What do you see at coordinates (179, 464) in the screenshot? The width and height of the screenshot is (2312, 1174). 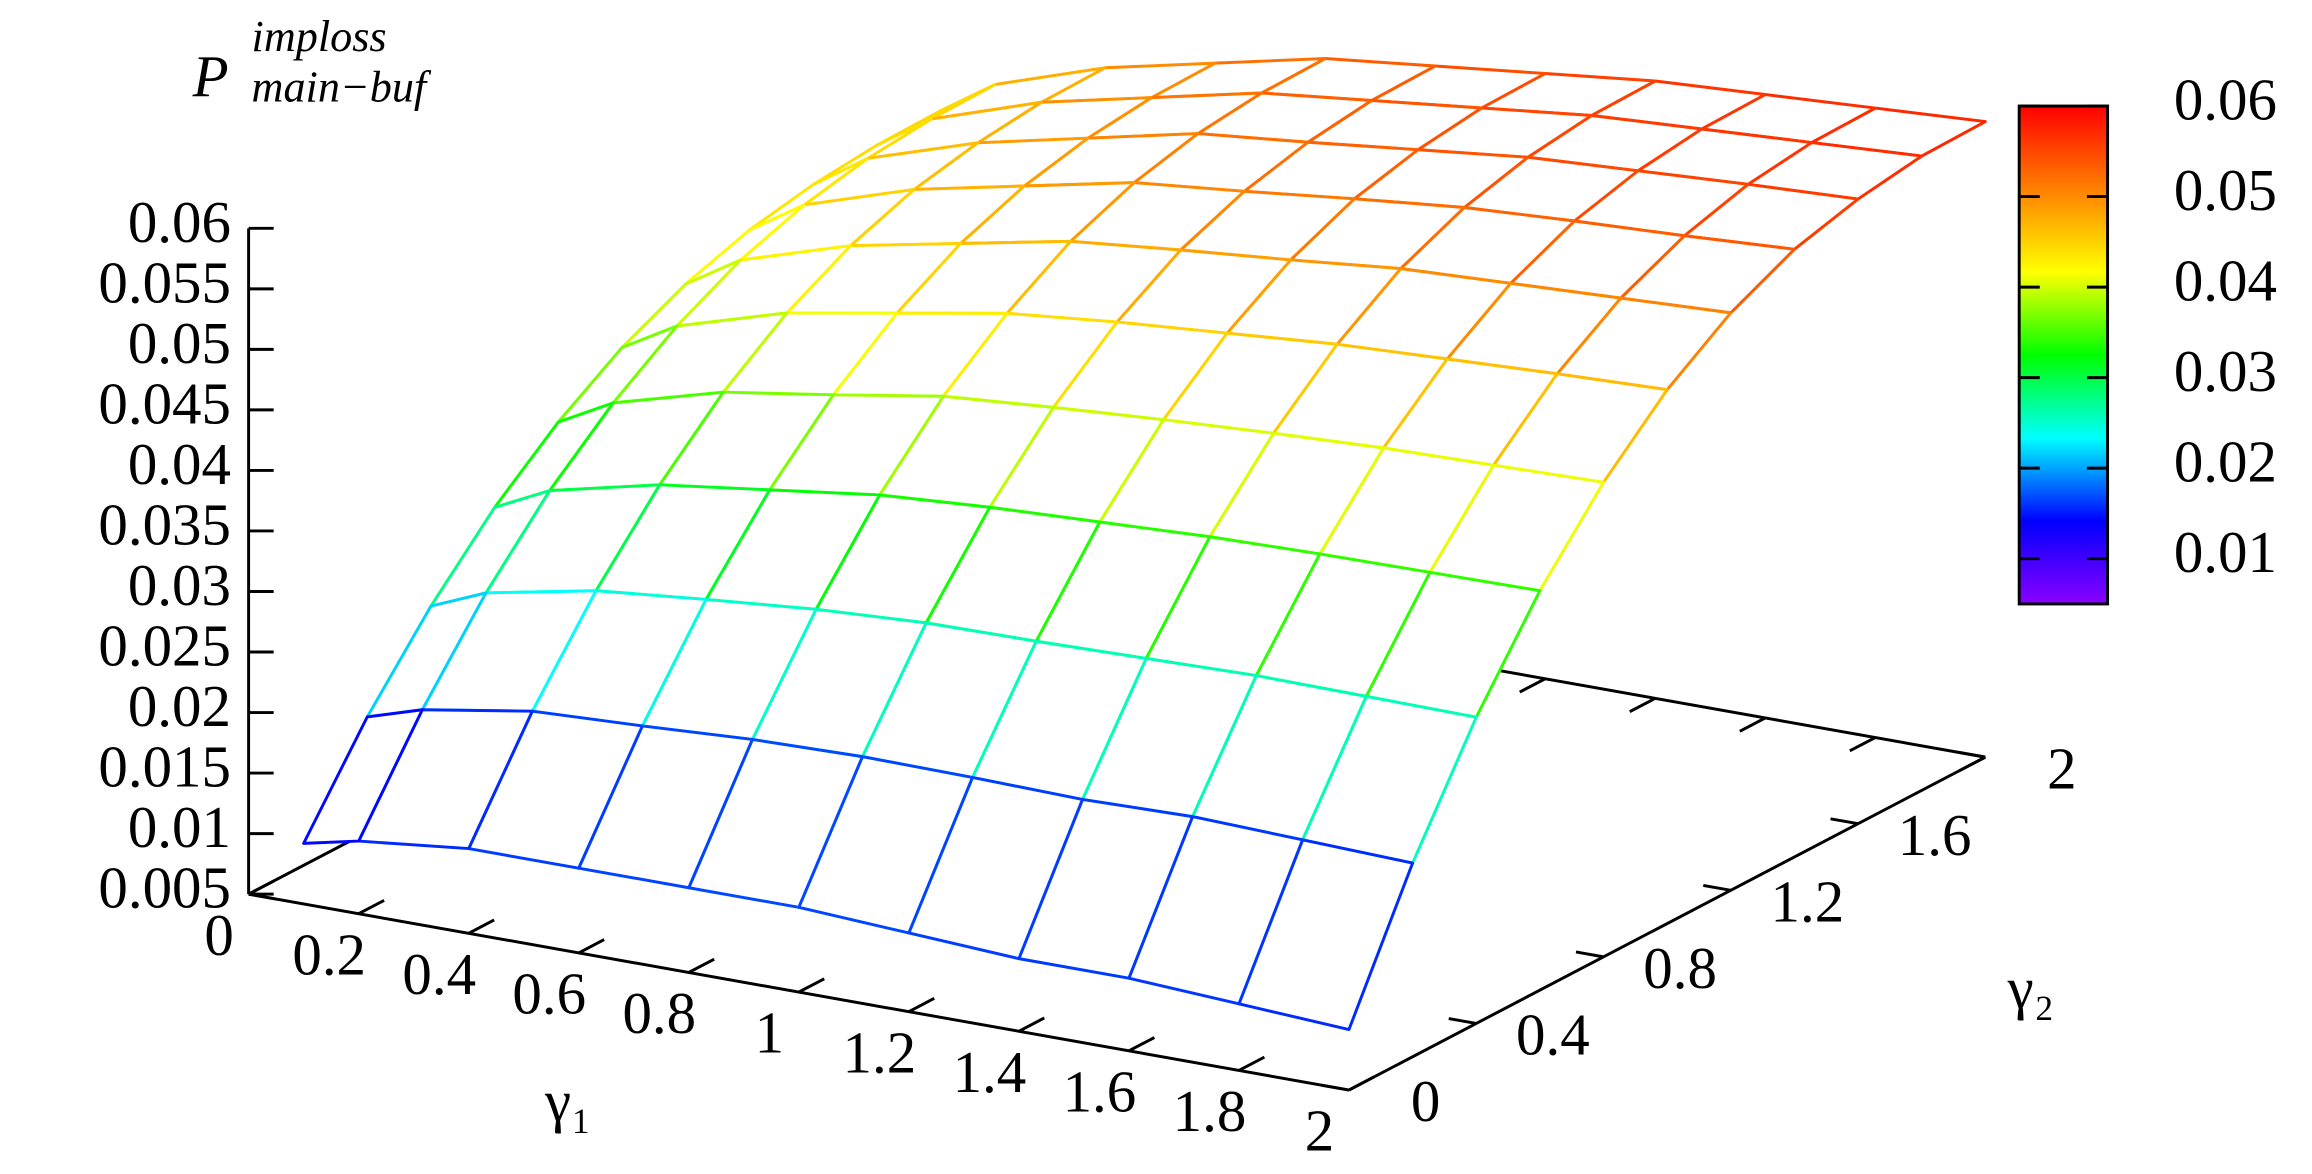 I see `z-tick-label: 0.04` at bounding box center [179, 464].